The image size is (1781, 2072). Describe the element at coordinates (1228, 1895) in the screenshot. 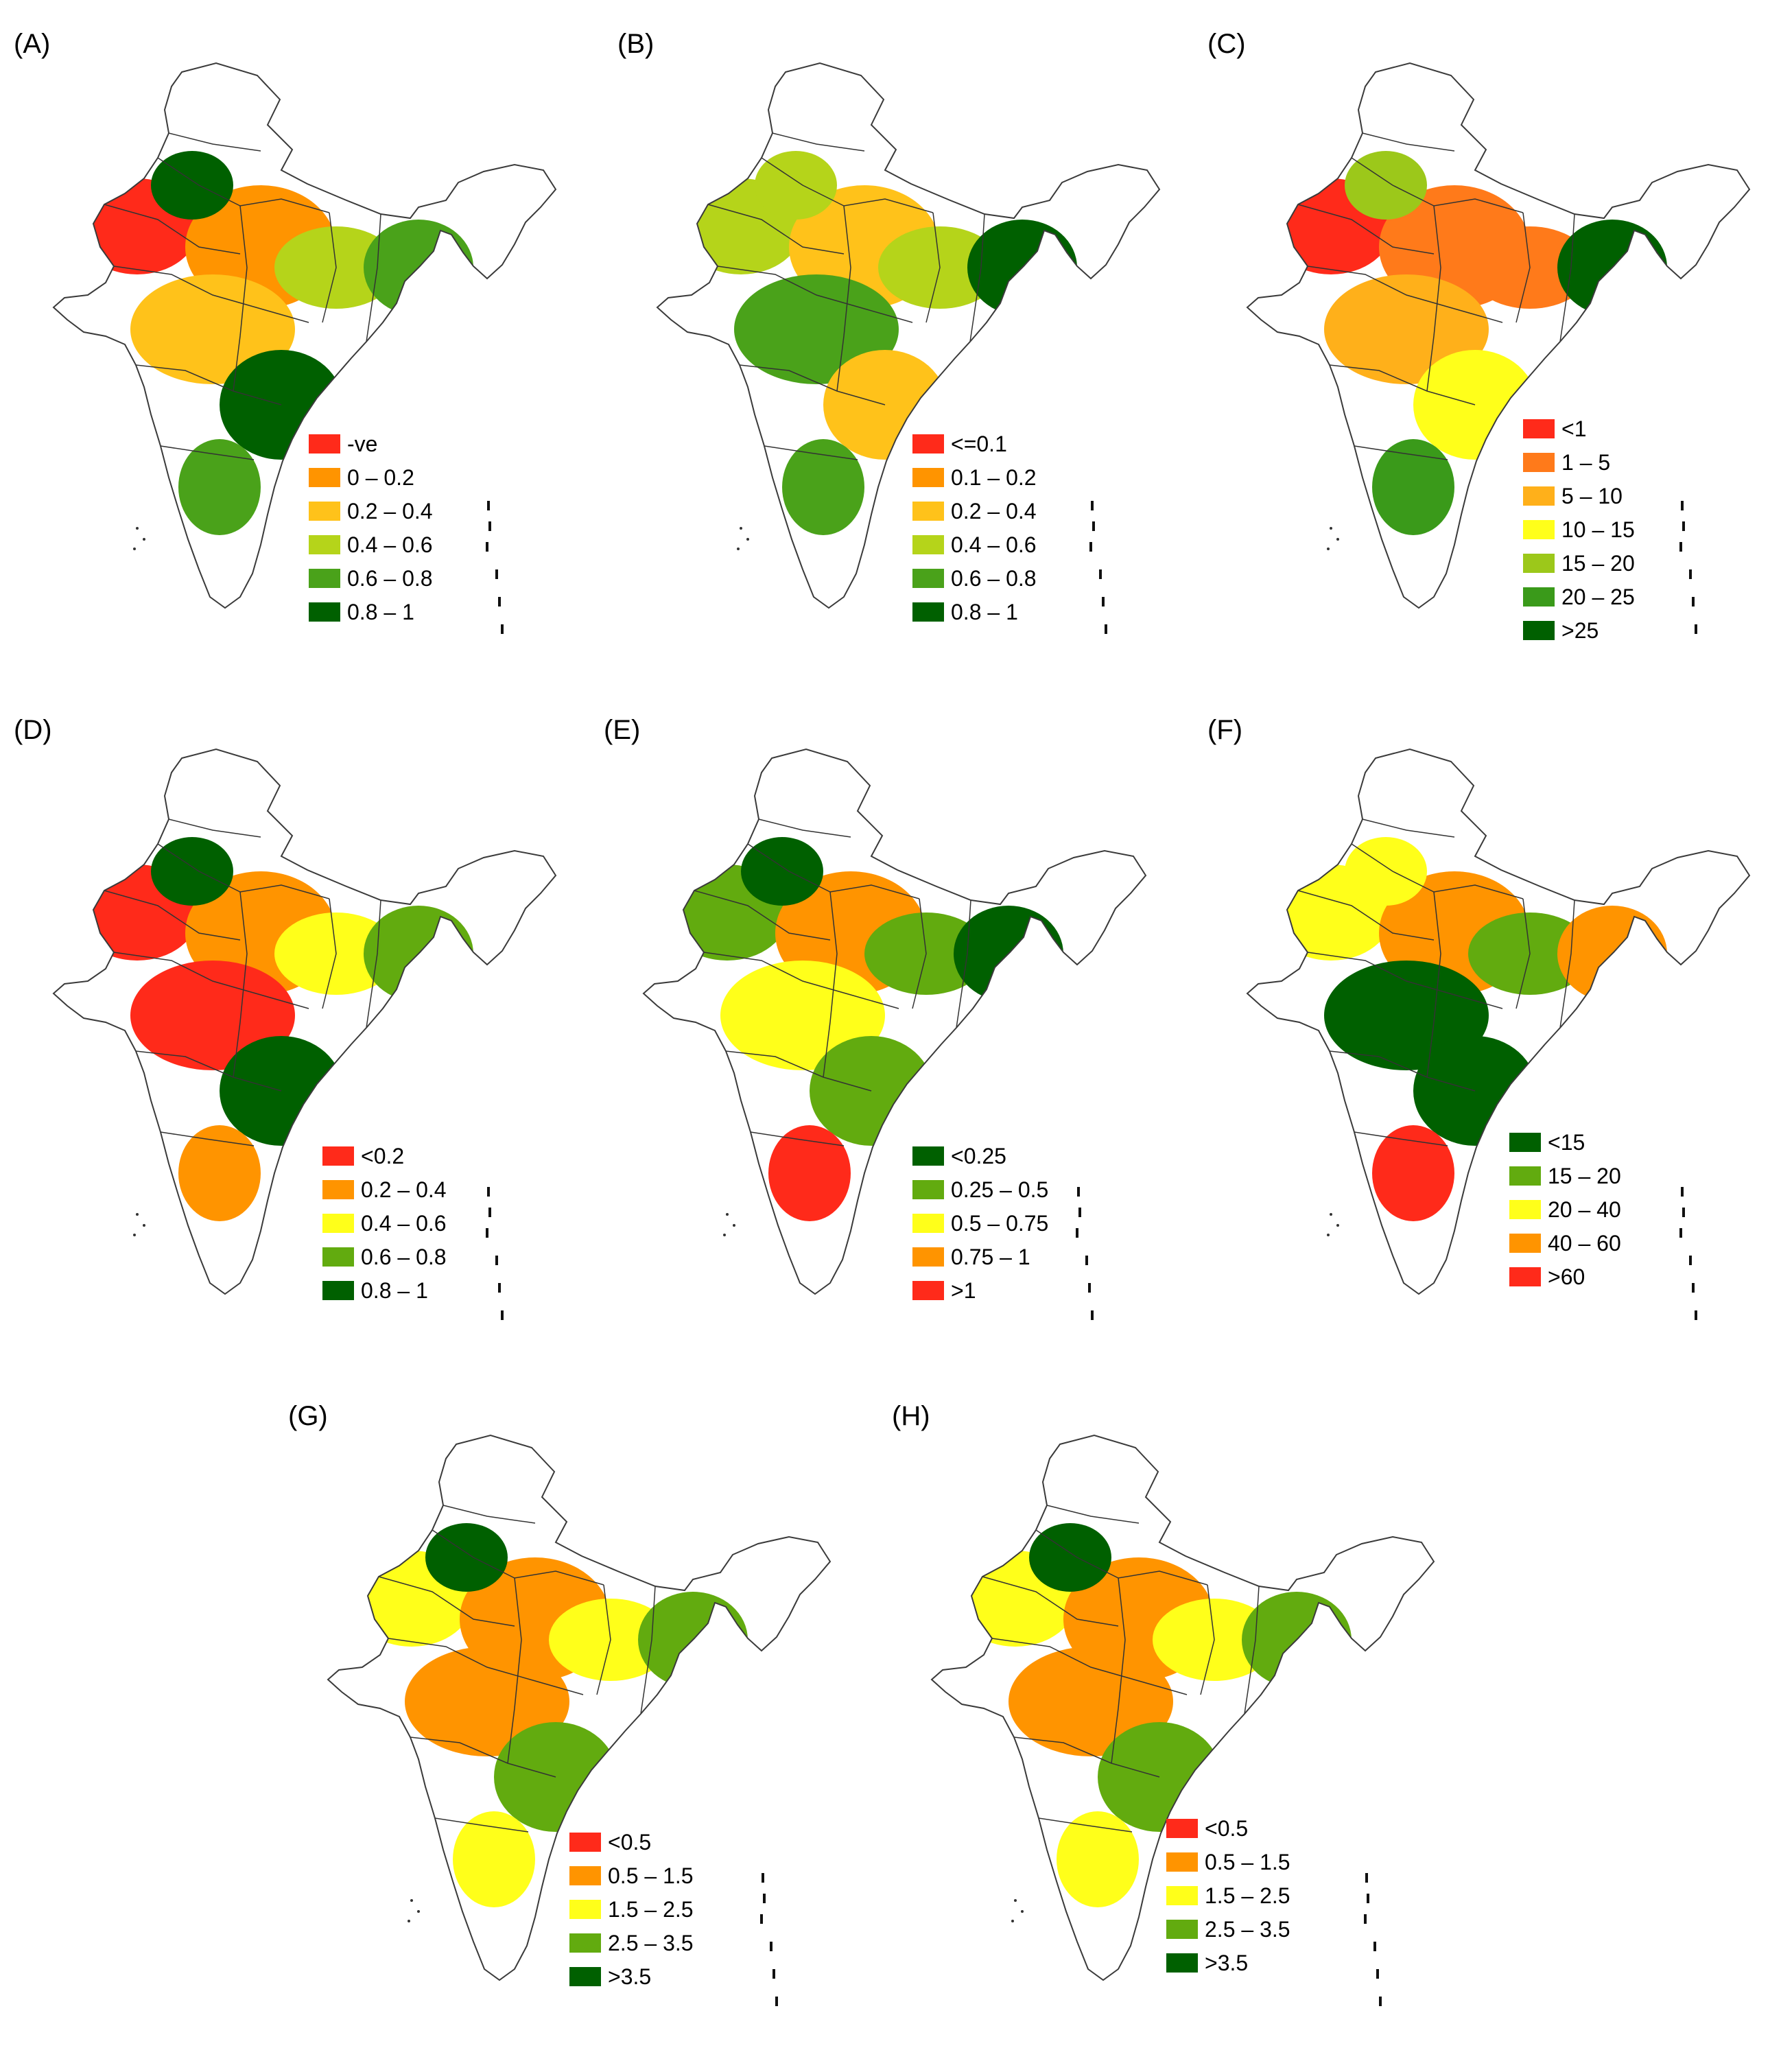

I see `map-legend: <0.5 0.5 – 1.5 1.5 – 2.5 2.5 – 3.5 >3.5` at that location.